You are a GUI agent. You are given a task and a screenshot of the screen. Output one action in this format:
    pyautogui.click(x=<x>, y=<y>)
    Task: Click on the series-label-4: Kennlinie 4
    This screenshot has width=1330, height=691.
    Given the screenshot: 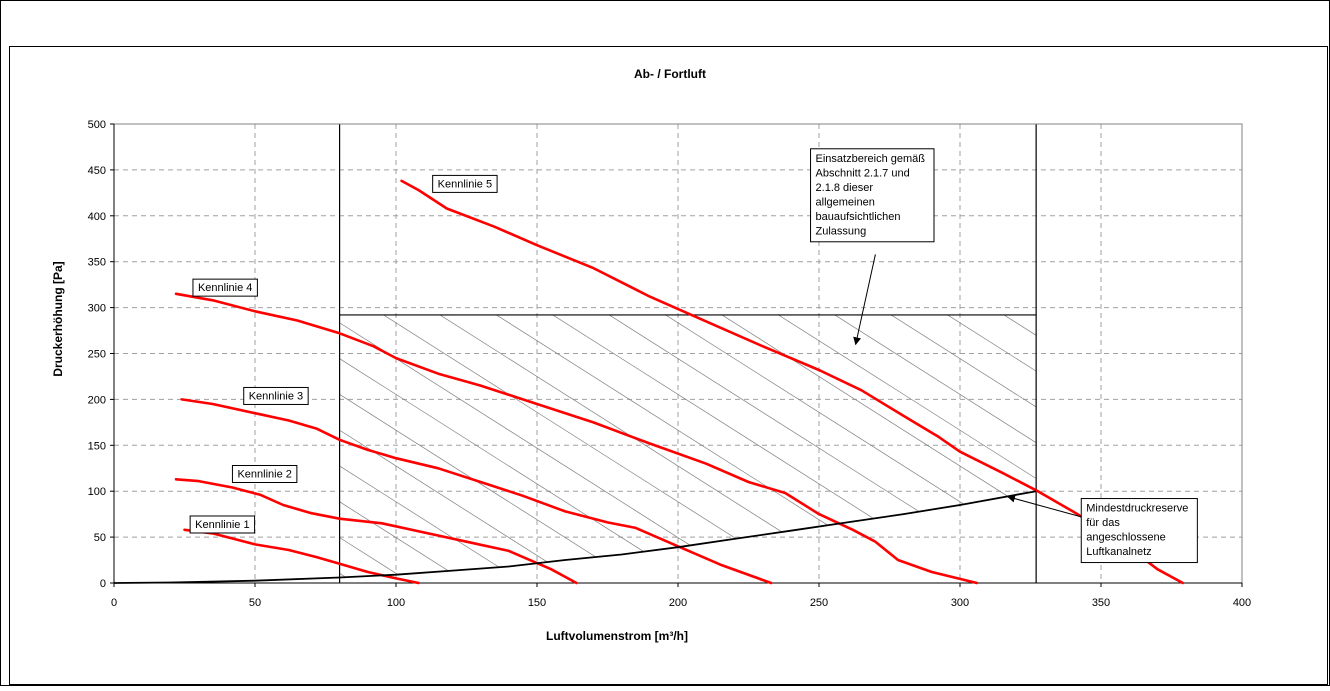 What is the action you would take?
    pyautogui.click(x=225, y=287)
    